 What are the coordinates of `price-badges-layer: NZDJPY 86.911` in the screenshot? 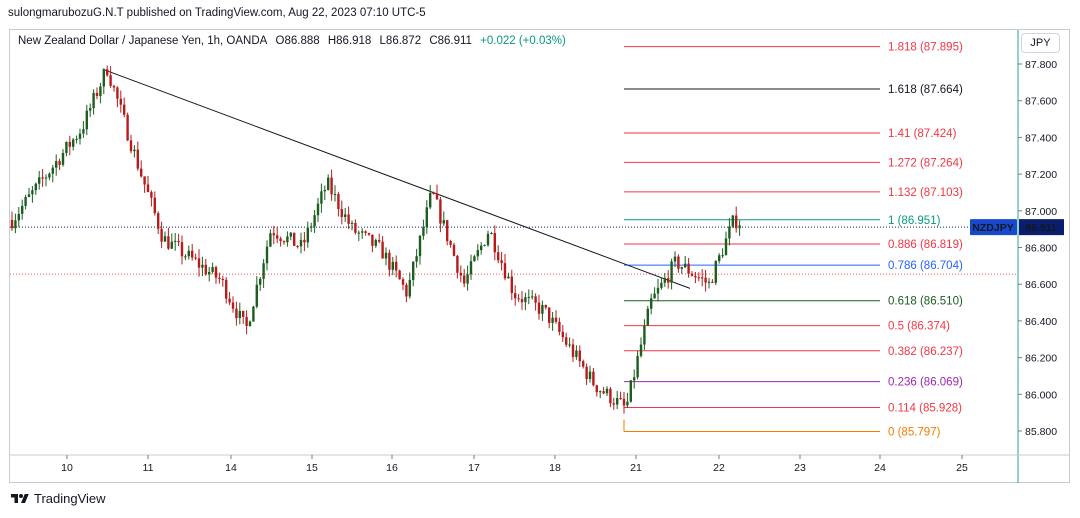 It's located at (1017, 227).